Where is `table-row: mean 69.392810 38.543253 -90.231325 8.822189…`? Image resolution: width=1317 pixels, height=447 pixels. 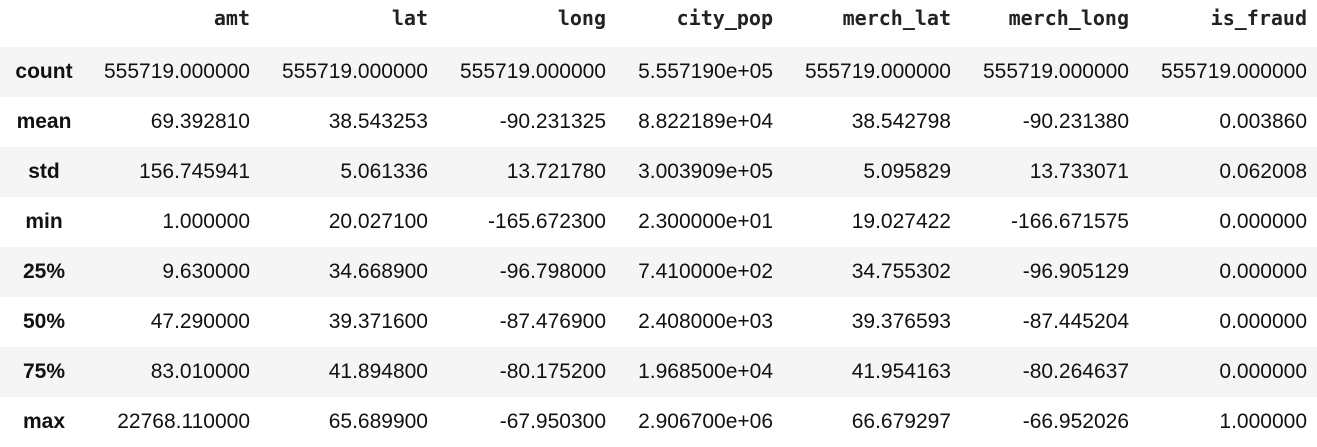 table-row: mean 69.392810 38.543253 -90.231325 8.822189… is located at coordinates (658, 122).